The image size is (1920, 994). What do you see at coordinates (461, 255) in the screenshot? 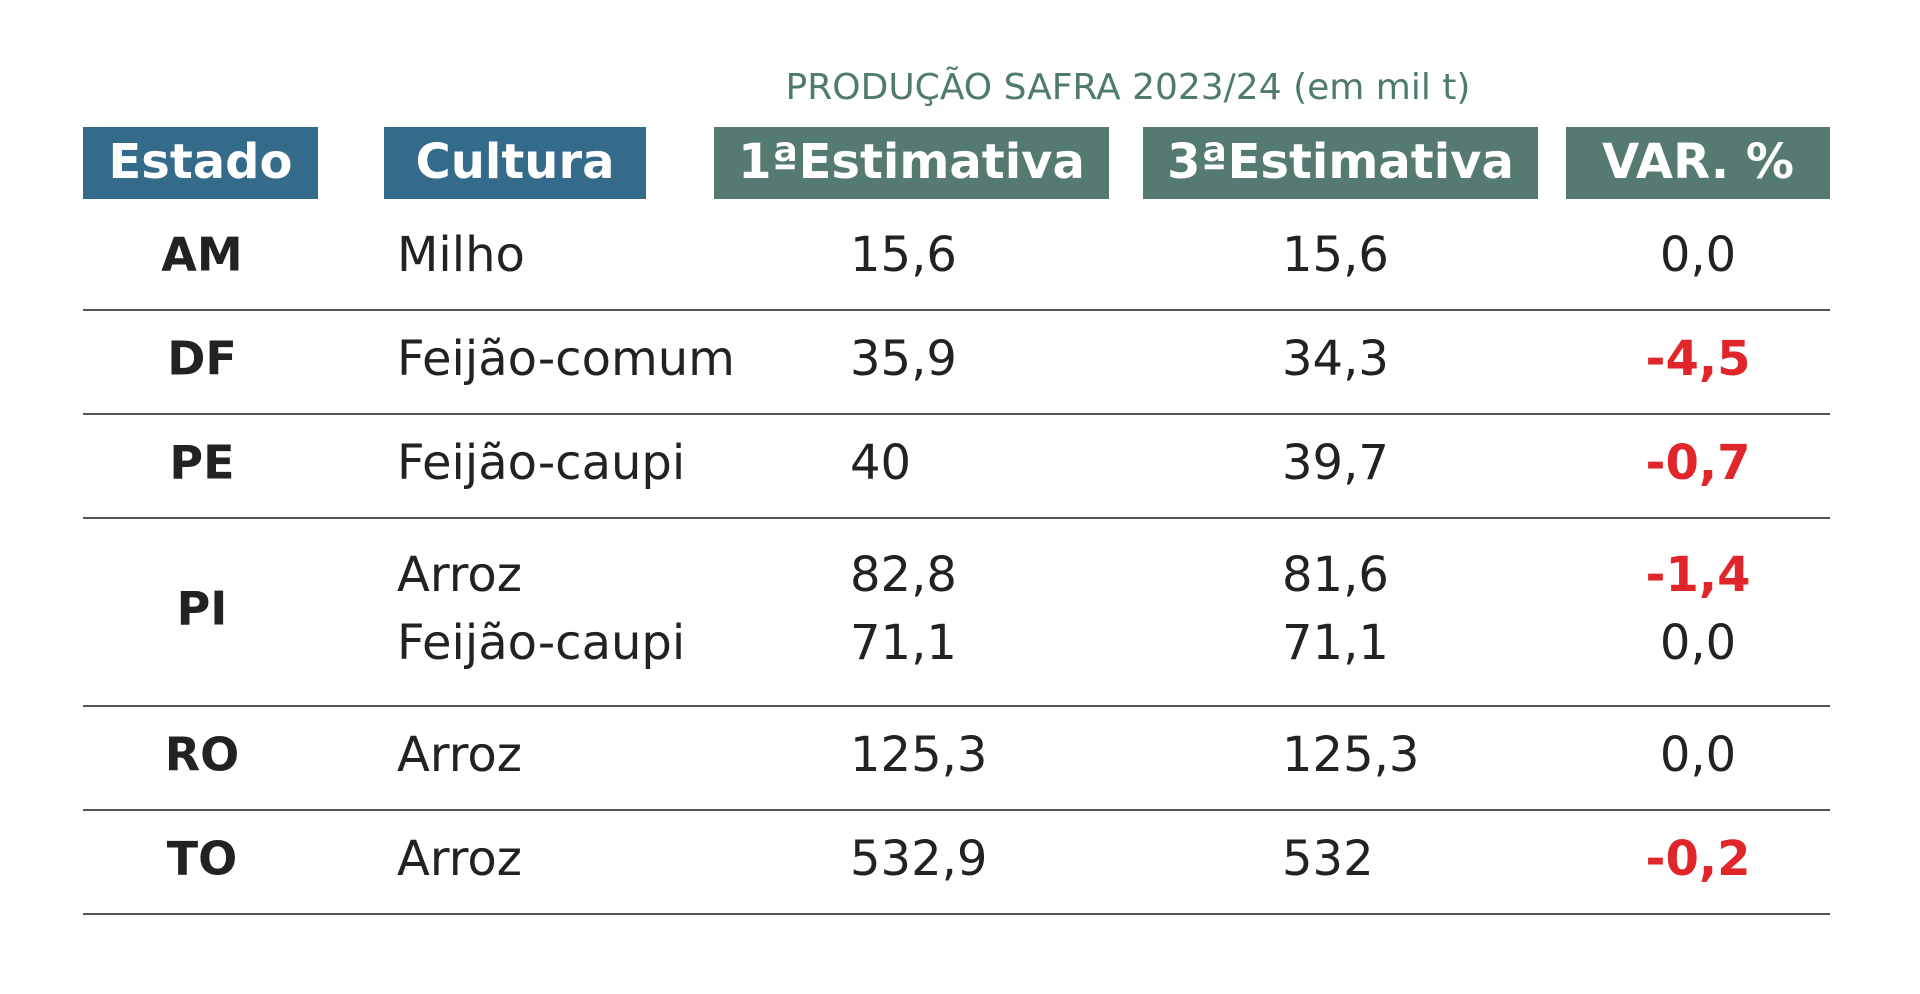
I see `crop: Milho` at bounding box center [461, 255].